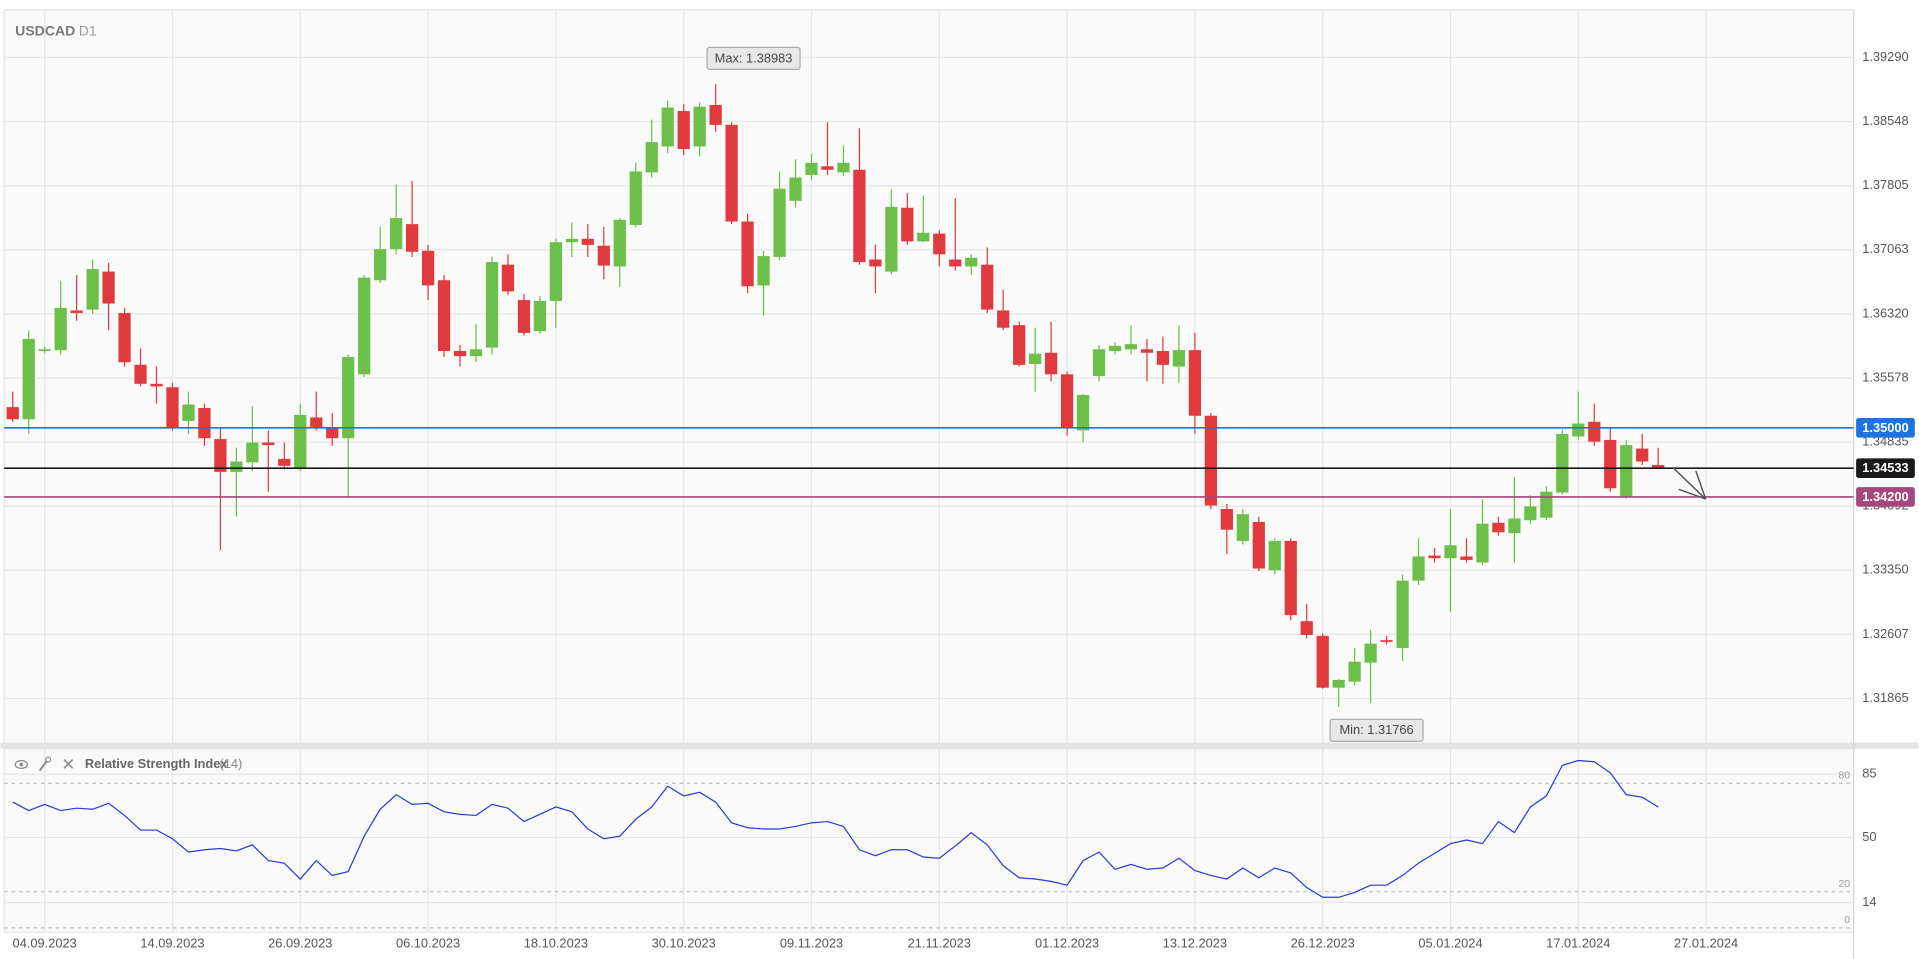 The width and height of the screenshot is (1919, 959). I want to click on x-tick-label: 14.09.2023, so click(172, 943).